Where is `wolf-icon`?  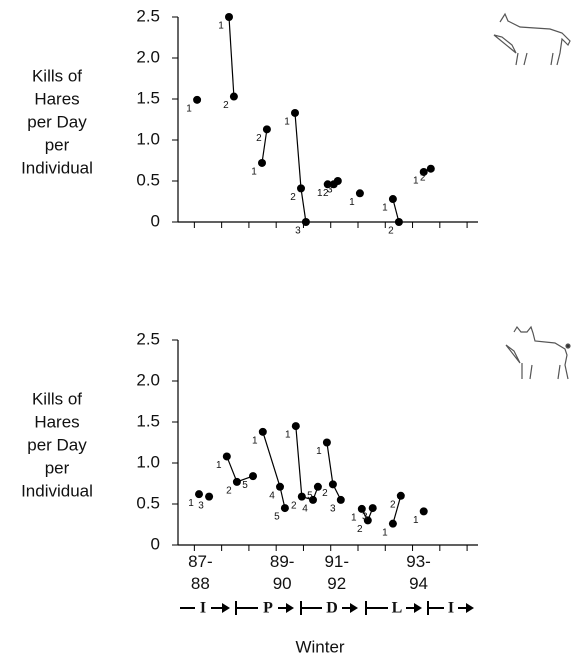
wolf-icon is located at coordinates (532, 39).